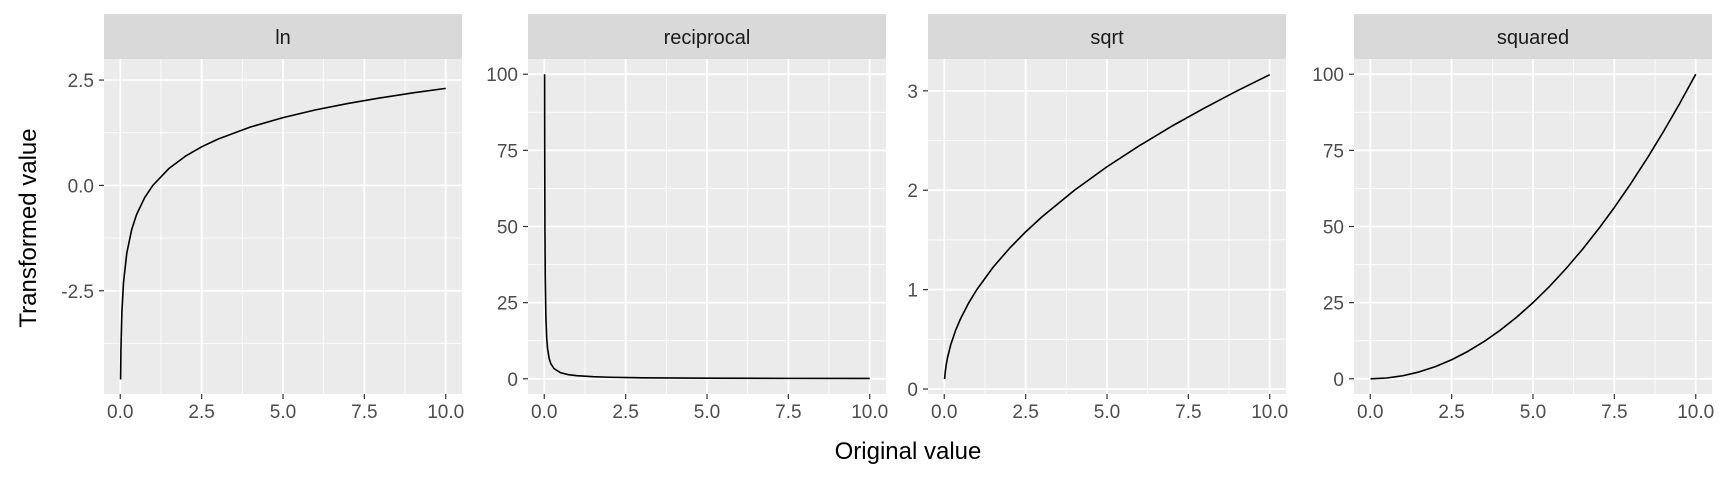 This screenshot has height=480, width=1728. I want to click on y-tick-label: 2, so click(912, 191).